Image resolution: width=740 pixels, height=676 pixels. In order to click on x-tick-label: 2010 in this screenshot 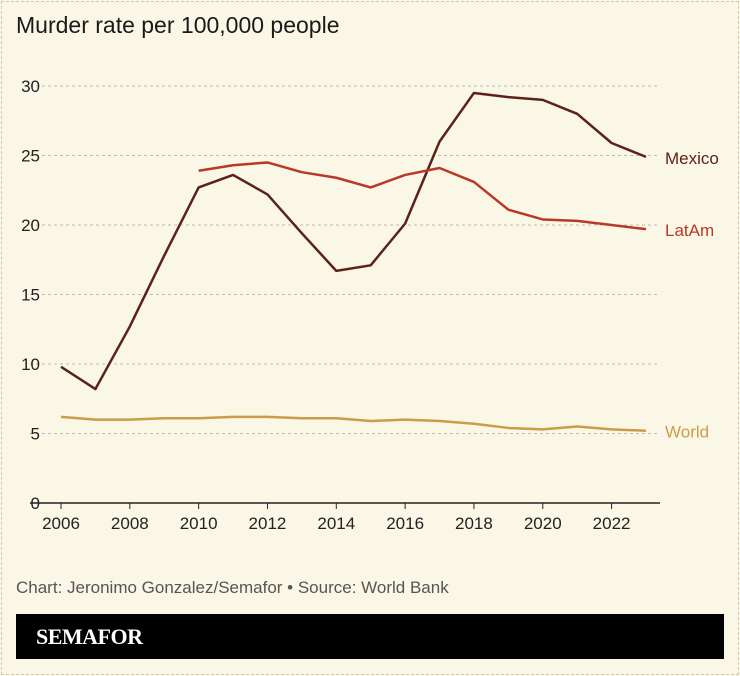, I will do `click(199, 523)`.